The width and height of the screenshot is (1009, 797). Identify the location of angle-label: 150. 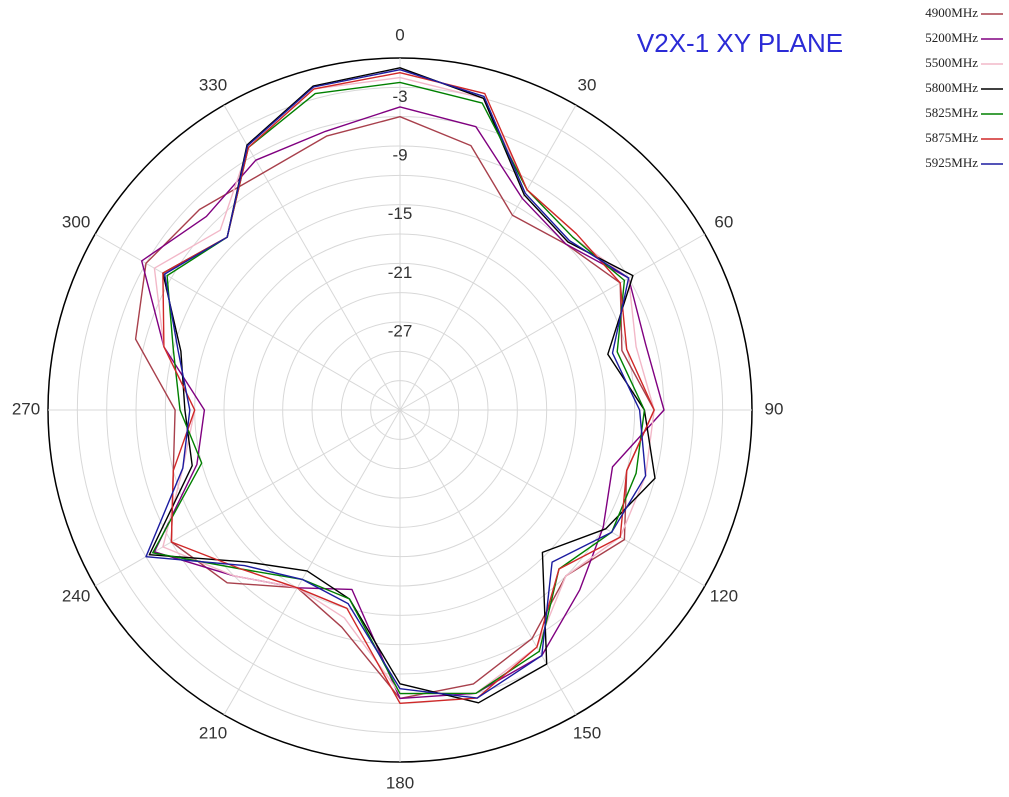
(587, 732).